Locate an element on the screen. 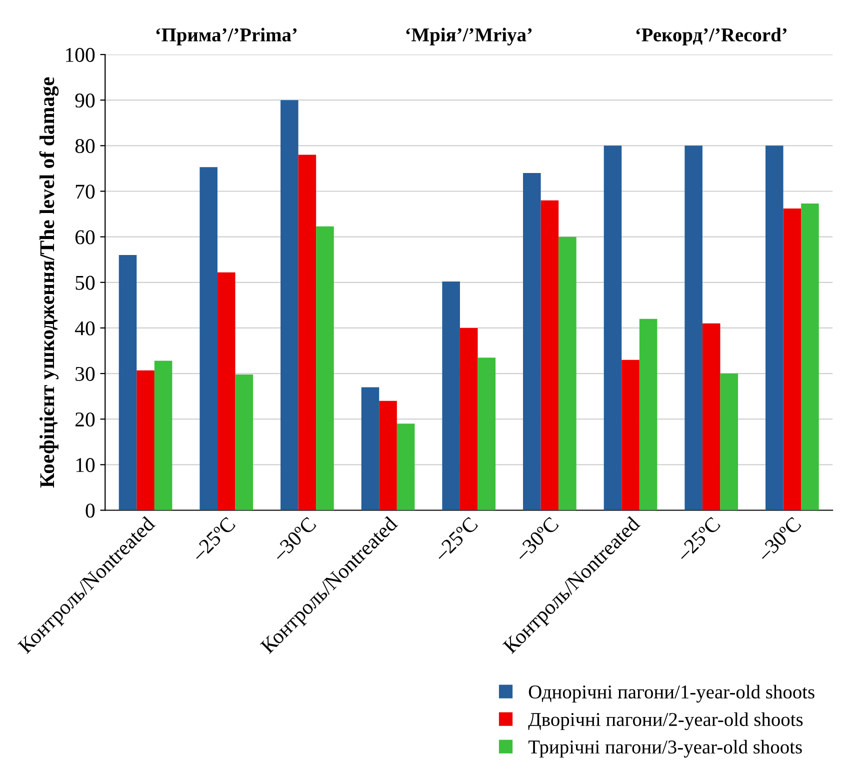  y-tick-label: 100 is located at coordinates (80, 55).